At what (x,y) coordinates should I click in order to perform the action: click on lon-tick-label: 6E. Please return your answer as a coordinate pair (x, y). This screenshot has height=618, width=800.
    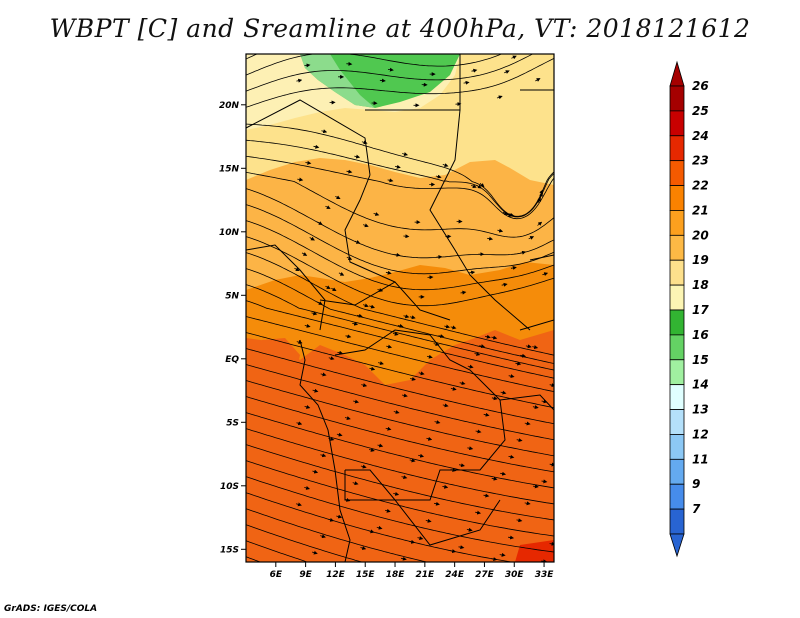
    Looking at the image, I should click on (276, 575).